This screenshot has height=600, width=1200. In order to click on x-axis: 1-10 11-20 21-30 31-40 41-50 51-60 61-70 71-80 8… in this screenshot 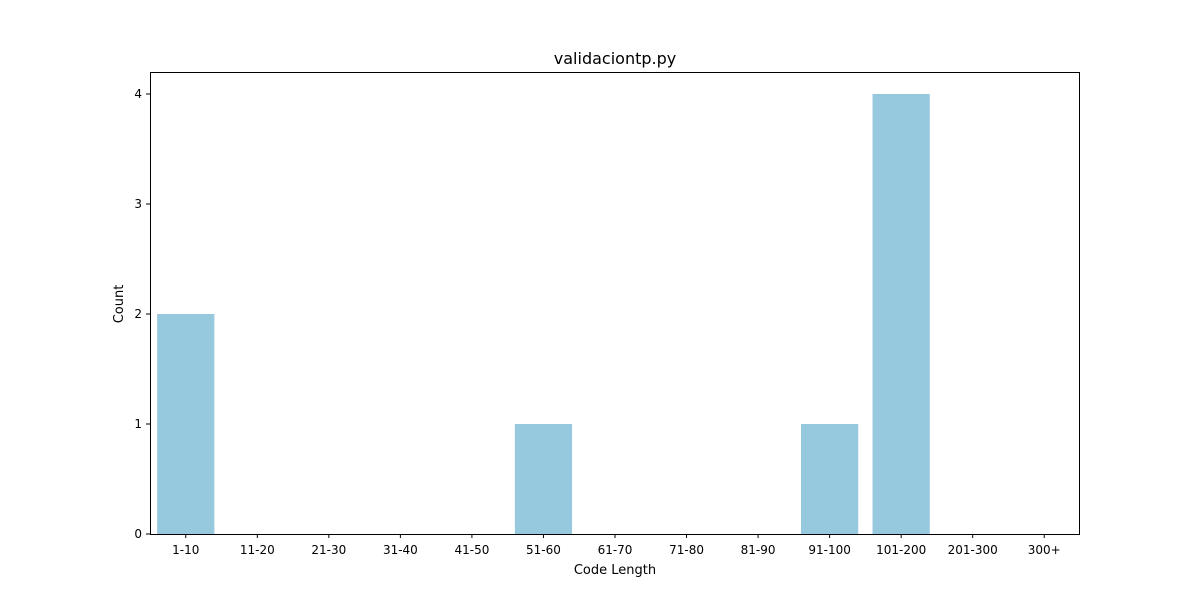, I will do `click(616, 545)`.